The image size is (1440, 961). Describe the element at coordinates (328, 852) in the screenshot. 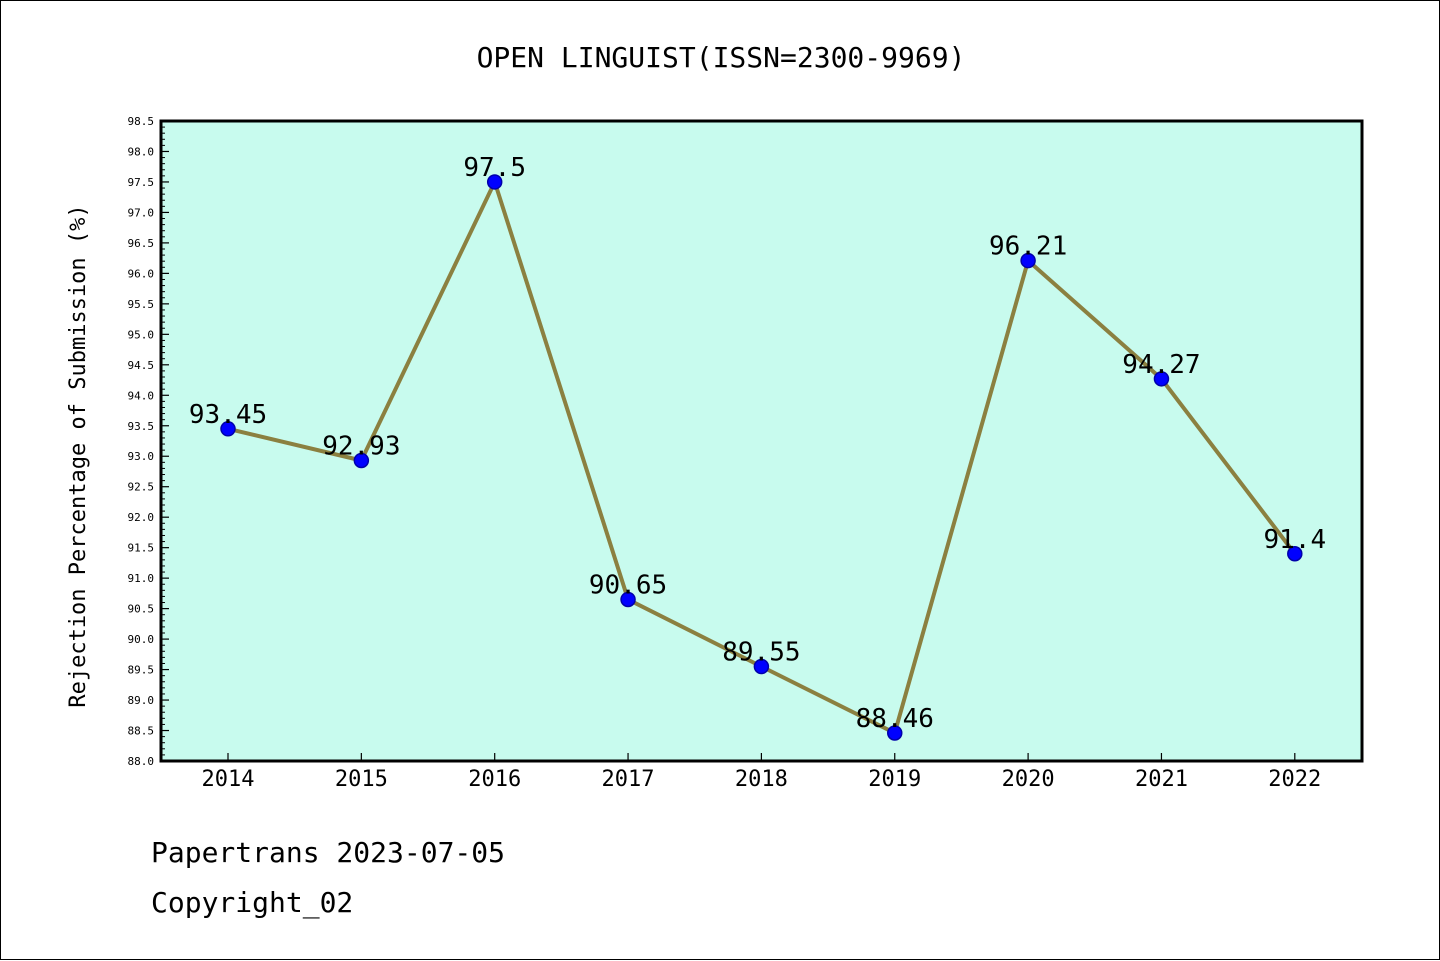

I see `footer-date: Papertrans 2023-07-05` at that location.